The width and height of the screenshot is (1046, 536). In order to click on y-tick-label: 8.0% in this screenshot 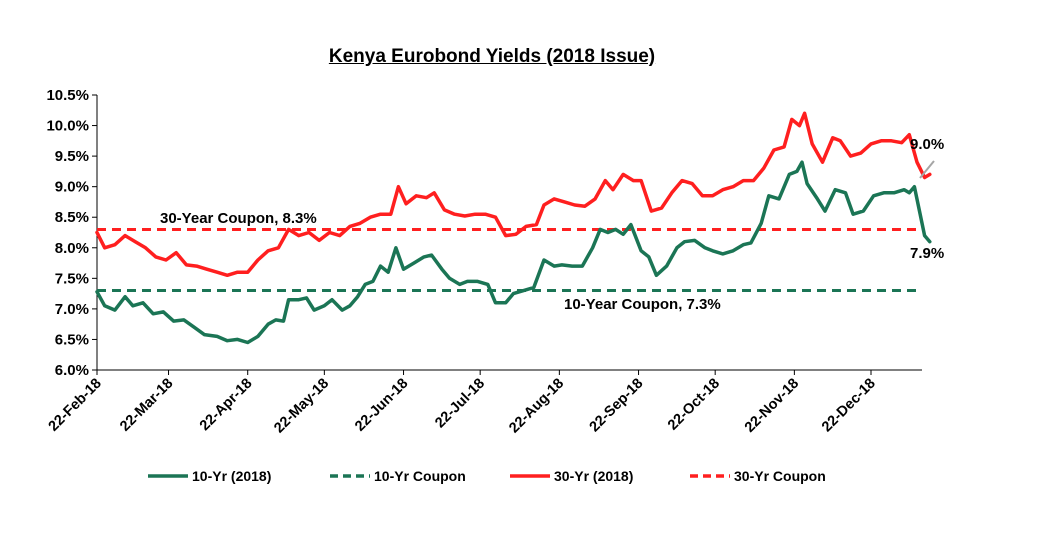, I will do `click(72, 248)`.